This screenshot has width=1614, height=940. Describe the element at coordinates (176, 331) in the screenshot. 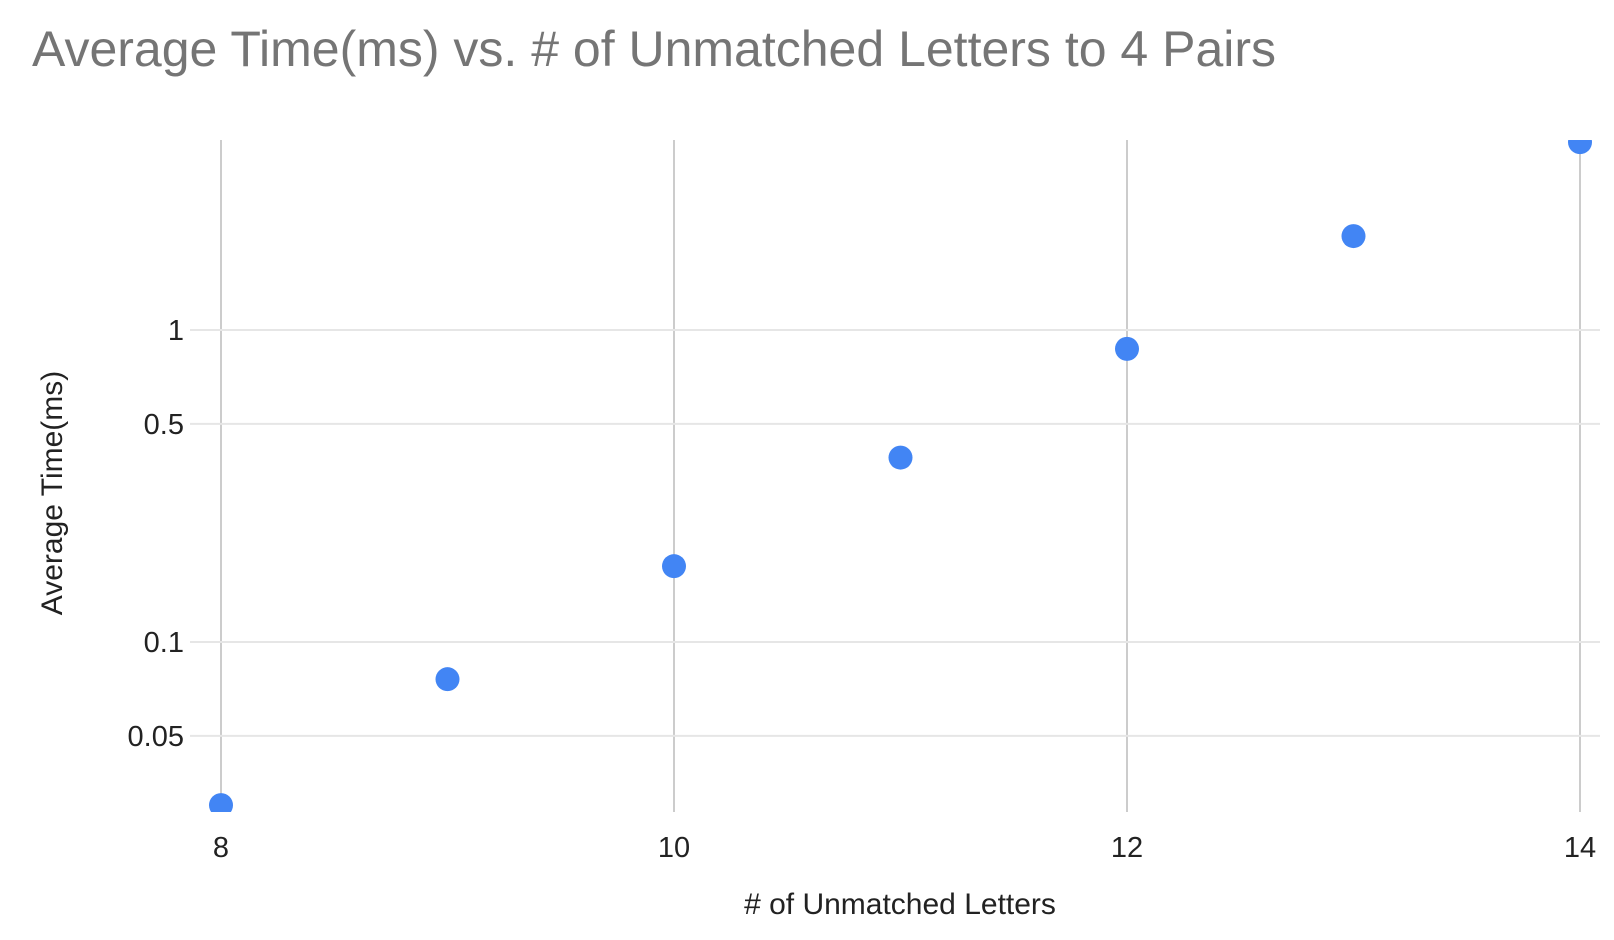

I see `y-tick-label: 1` at that location.